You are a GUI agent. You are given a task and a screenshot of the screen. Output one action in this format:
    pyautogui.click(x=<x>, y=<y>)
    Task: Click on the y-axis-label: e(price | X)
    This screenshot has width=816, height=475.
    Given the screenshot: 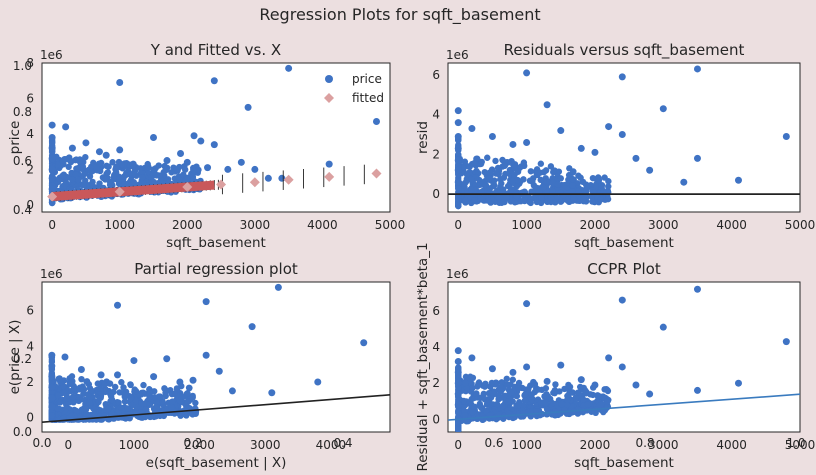 What is the action you would take?
    pyautogui.click(x=15, y=357)
    